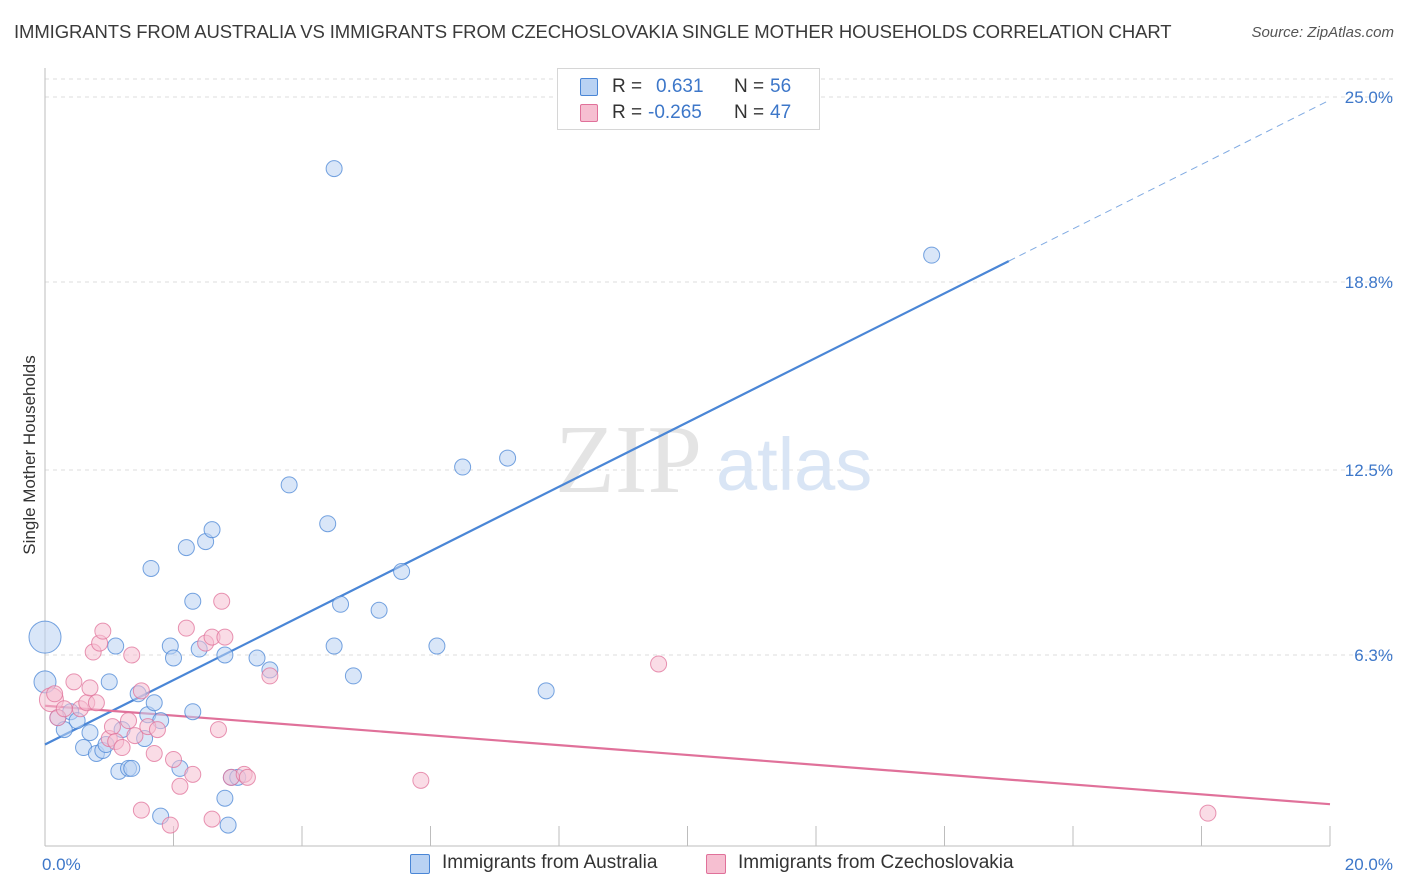 This screenshot has height=892, width=1406. What do you see at coordinates (781, 86) in the screenshot?
I see `n-value: 56` at bounding box center [781, 86].